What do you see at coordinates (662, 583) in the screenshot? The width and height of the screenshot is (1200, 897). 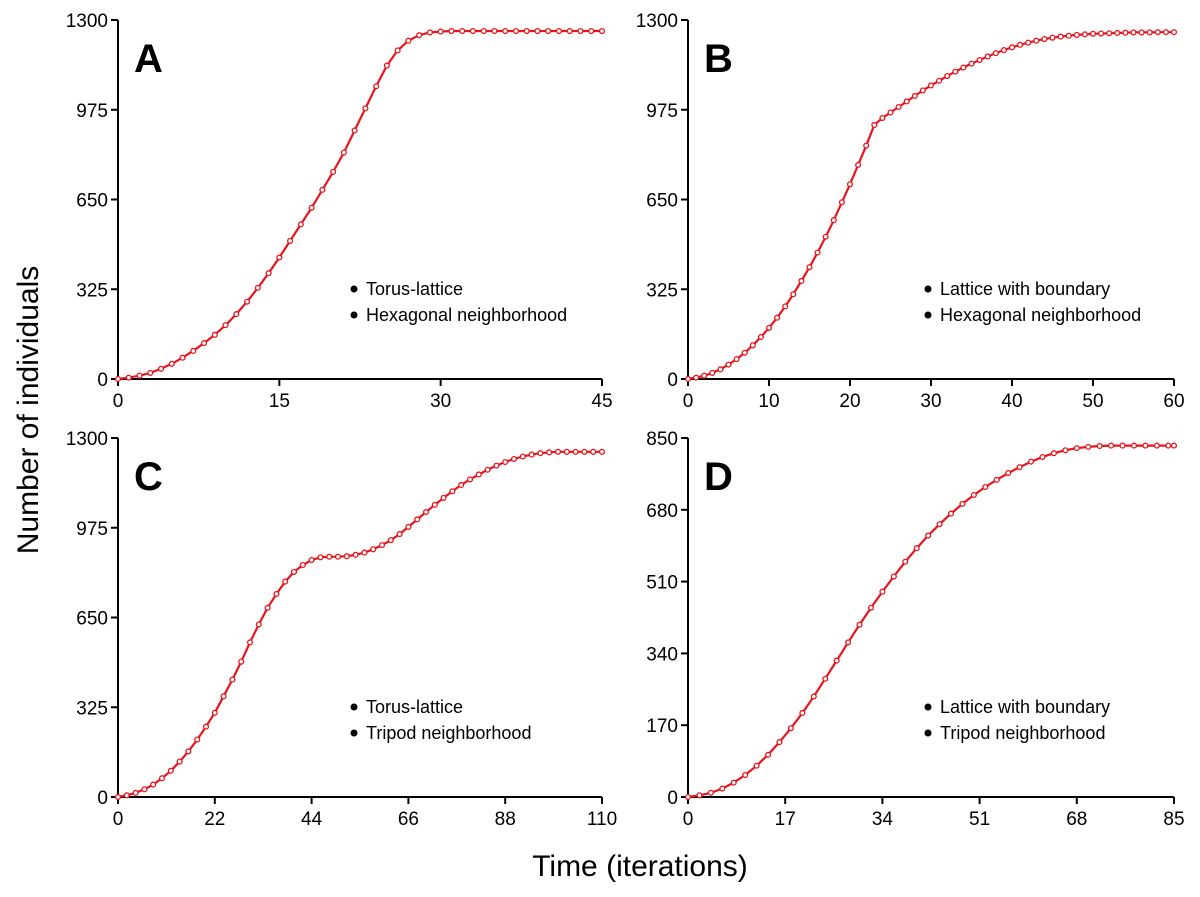 I see `y-tick-label: 510` at bounding box center [662, 583].